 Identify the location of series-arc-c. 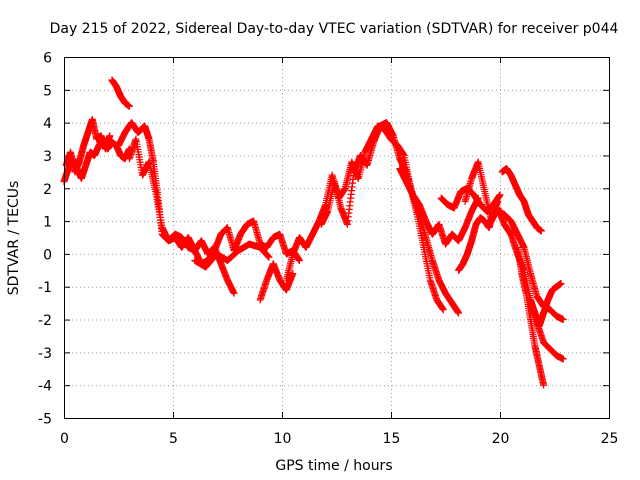
(120, 93).